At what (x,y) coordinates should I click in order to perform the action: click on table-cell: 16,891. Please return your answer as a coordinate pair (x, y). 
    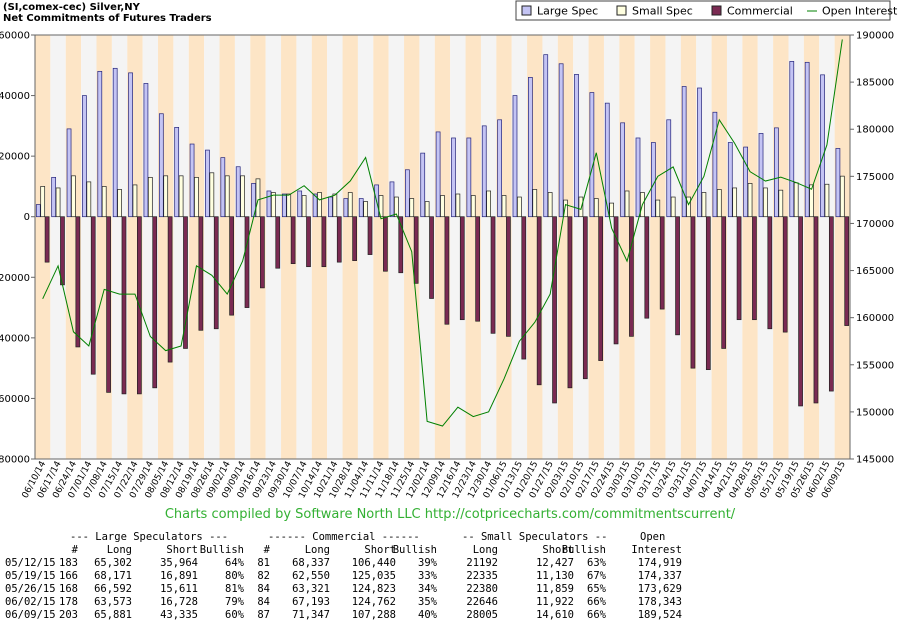
    Looking at the image, I should click on (179, 576).